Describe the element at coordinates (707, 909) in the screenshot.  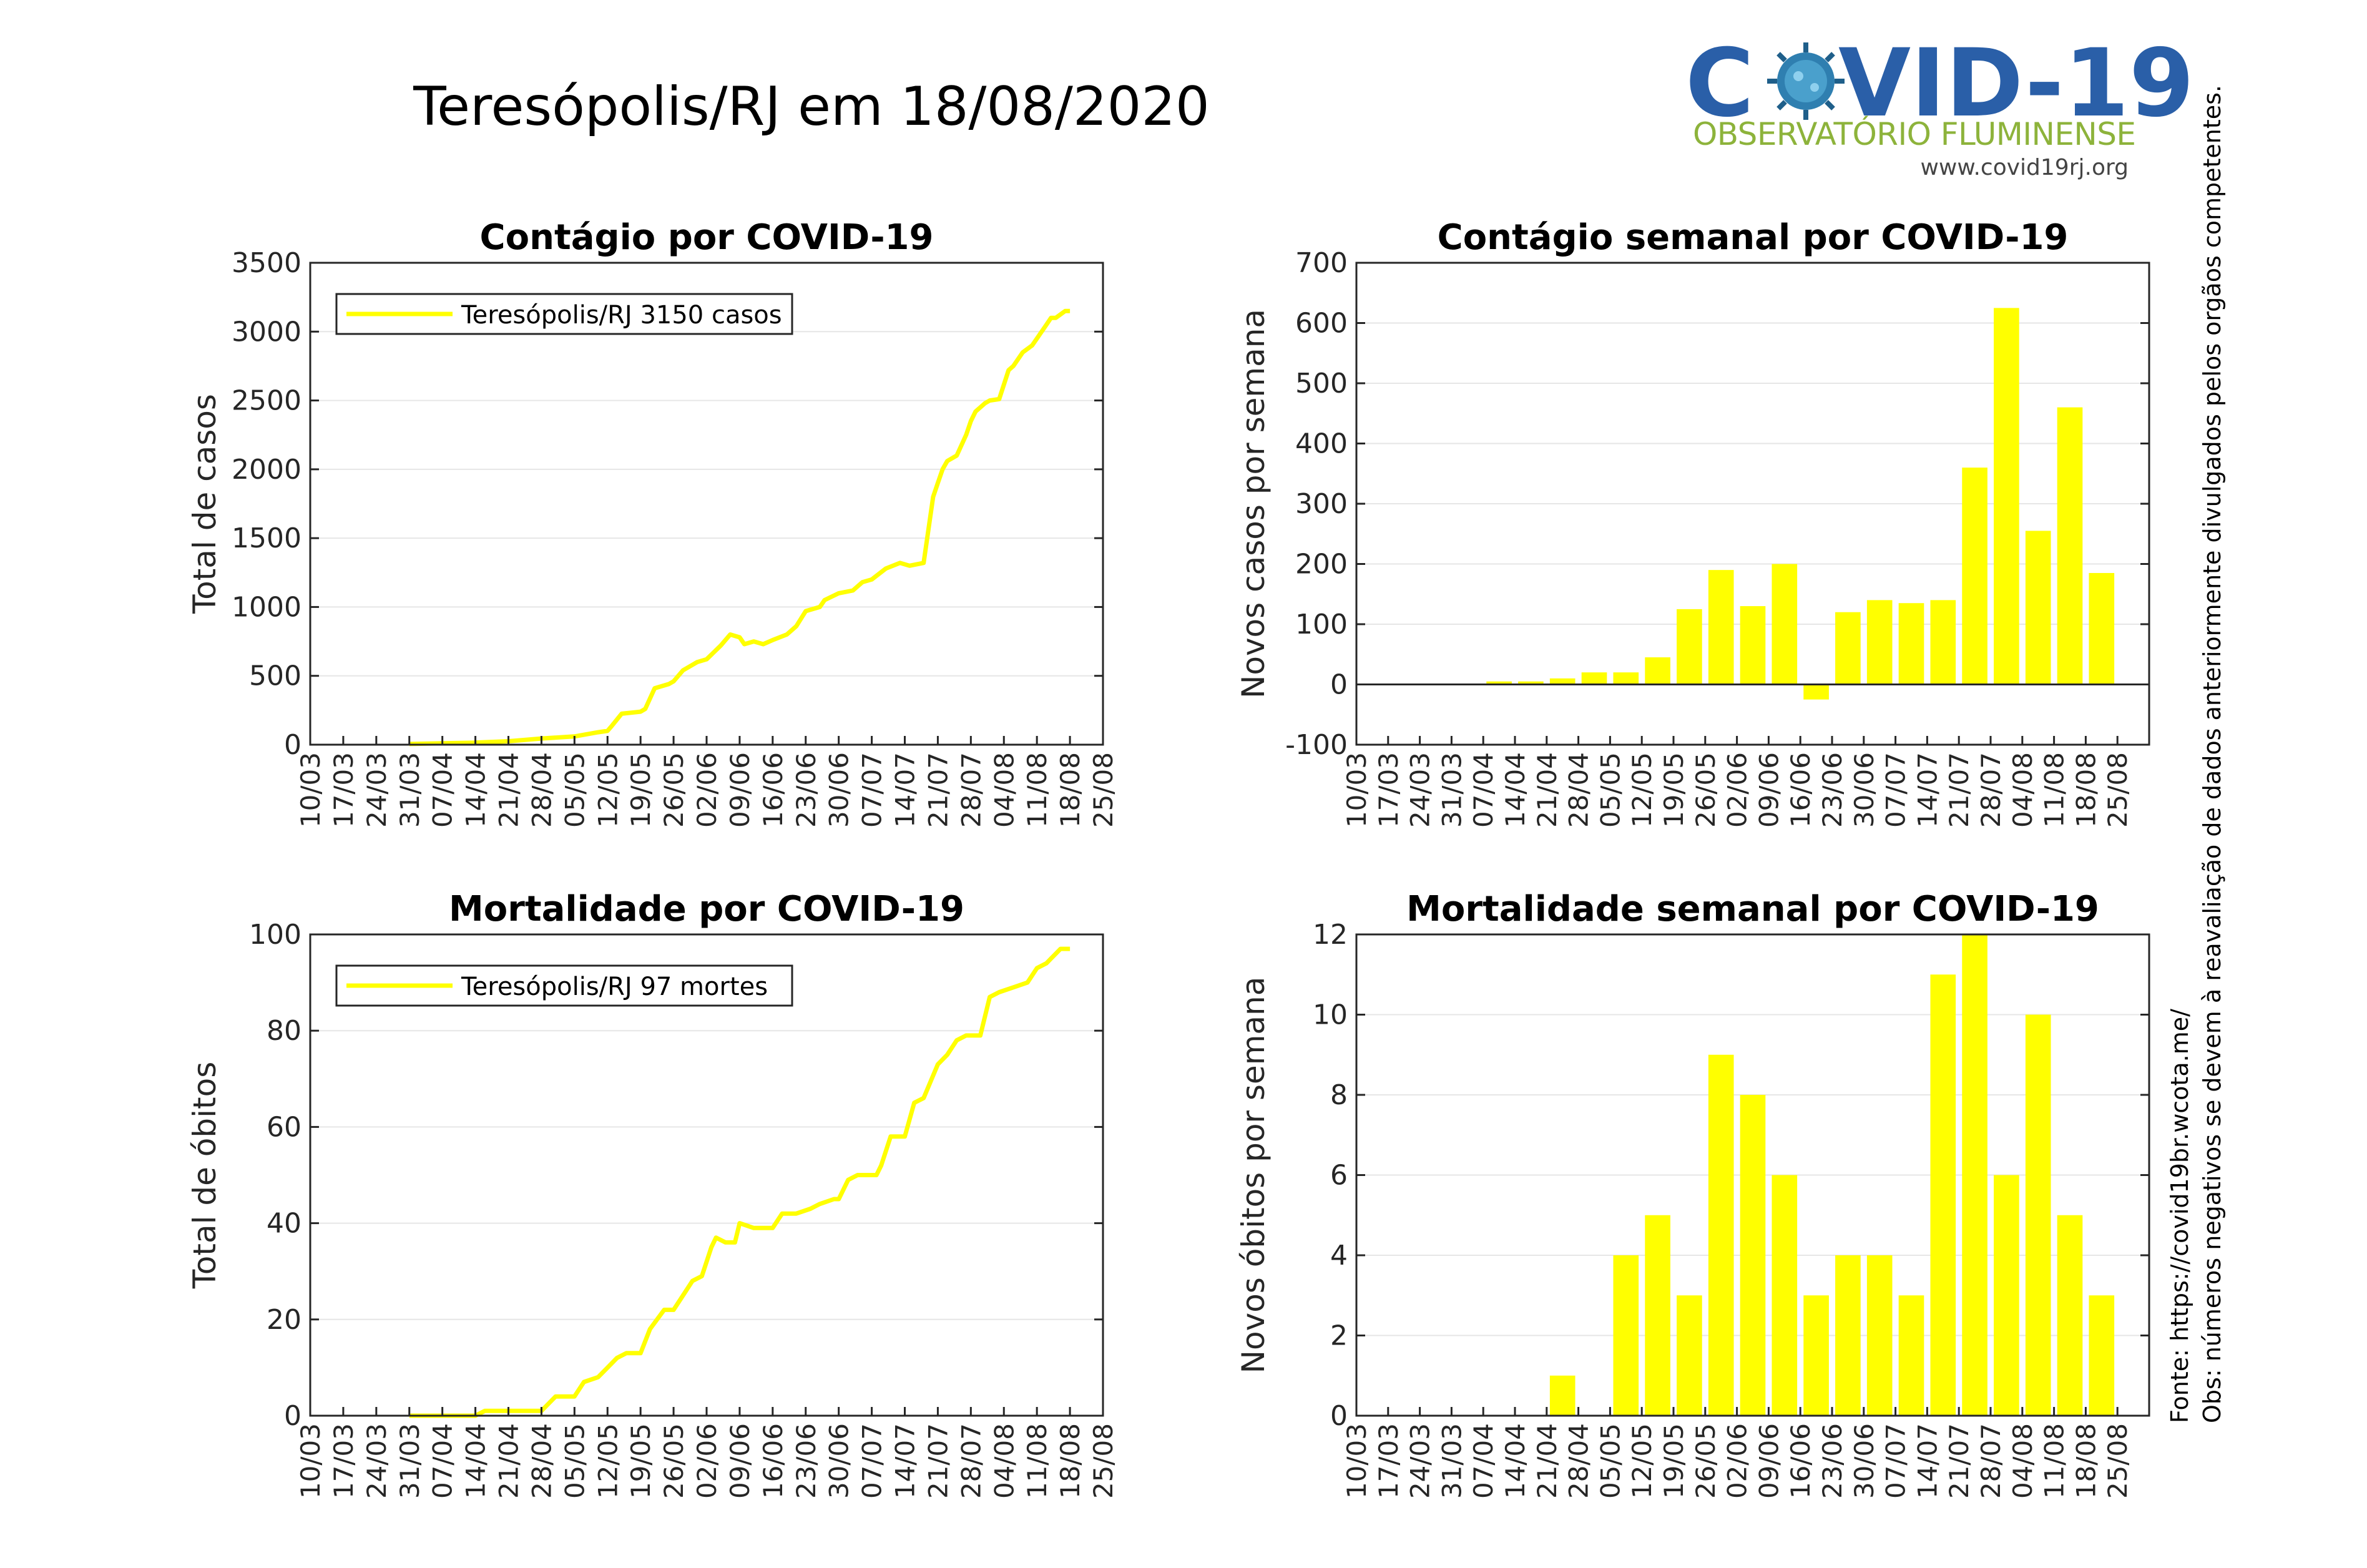
I see `chart-title: Mortalidade por COVID-19` at that location.